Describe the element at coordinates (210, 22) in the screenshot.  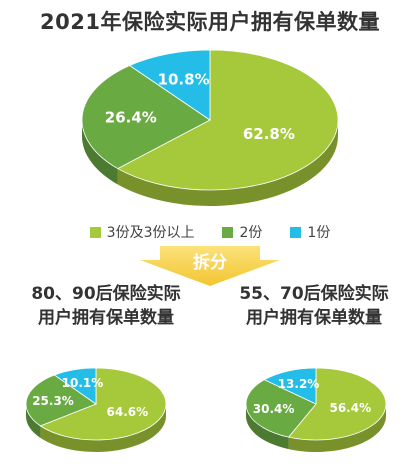
I see `main-chart-title: 2021年保险实际用户拥有保单数量` at that location.